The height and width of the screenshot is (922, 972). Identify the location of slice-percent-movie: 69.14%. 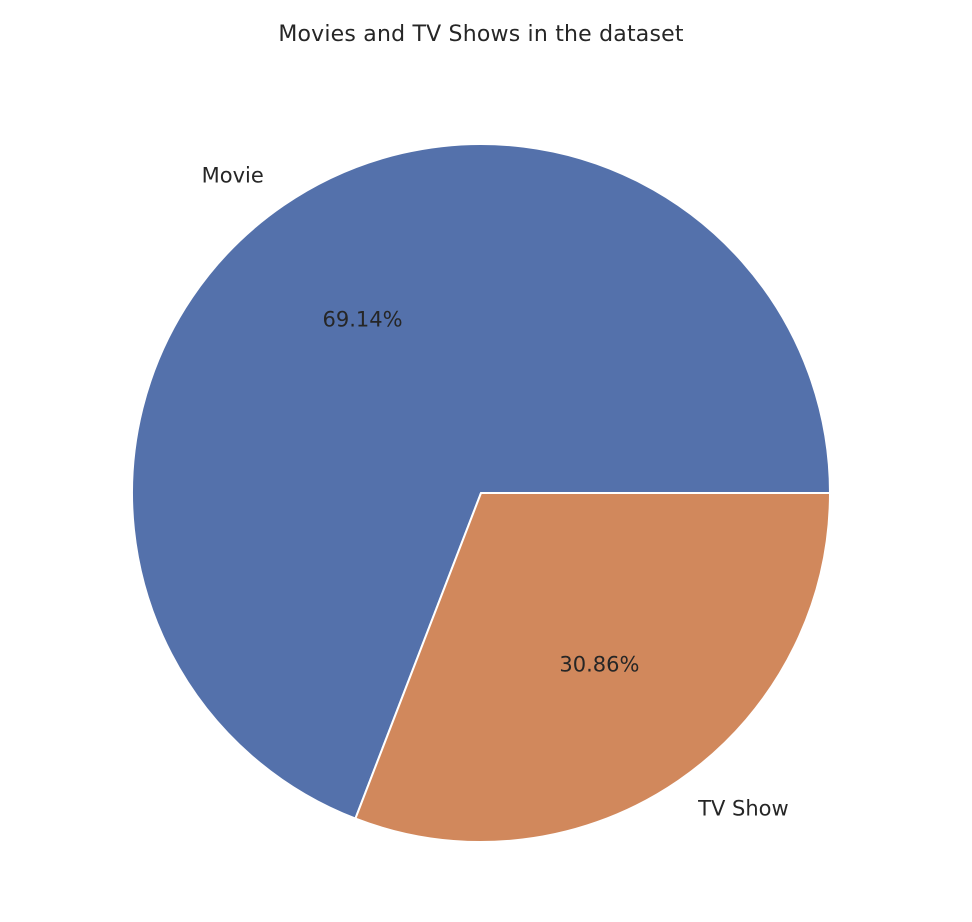
(363, 319).